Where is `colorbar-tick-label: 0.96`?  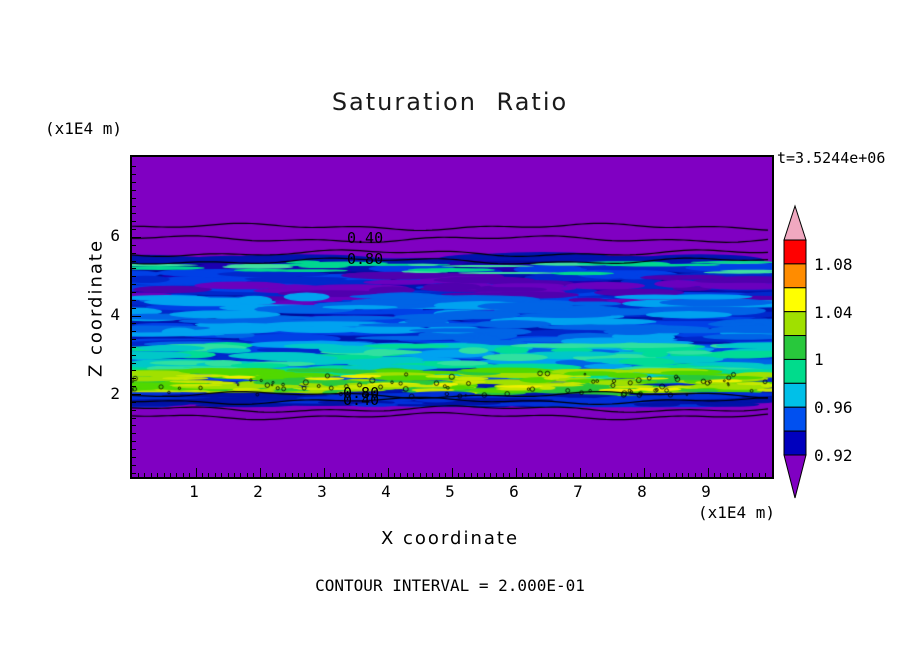
colorbar-tick-label: 0.96 is located at coordinates (833, 408).